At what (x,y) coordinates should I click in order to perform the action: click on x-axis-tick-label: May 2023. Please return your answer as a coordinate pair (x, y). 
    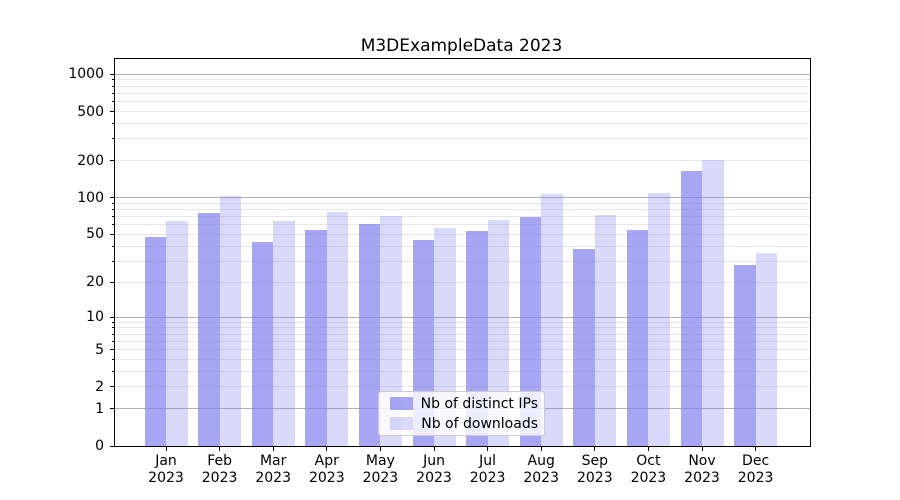
    Looking at the image, I should click on (380, 469).